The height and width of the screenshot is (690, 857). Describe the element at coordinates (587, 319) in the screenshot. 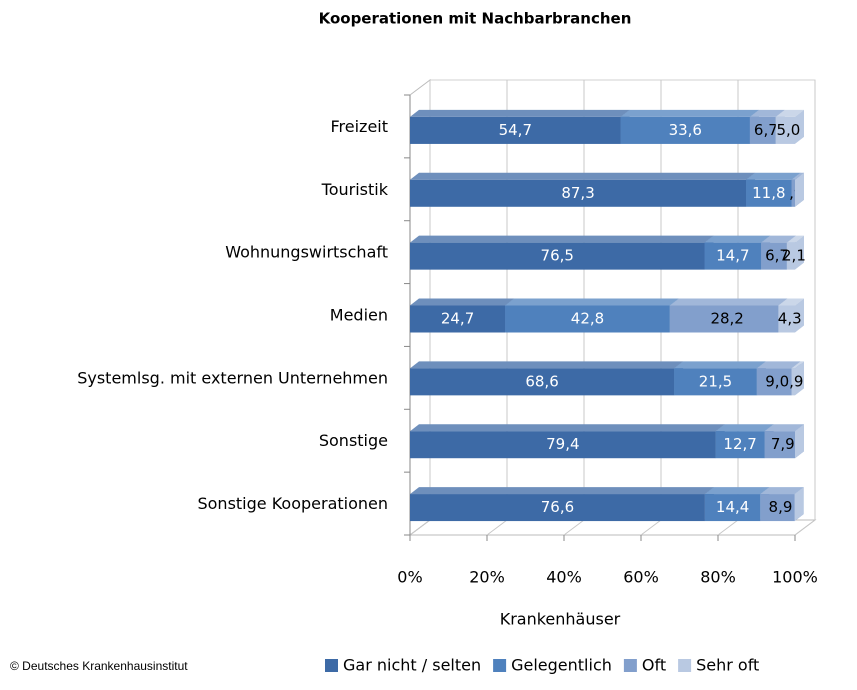

I see `value-label: 42,8` at that location.